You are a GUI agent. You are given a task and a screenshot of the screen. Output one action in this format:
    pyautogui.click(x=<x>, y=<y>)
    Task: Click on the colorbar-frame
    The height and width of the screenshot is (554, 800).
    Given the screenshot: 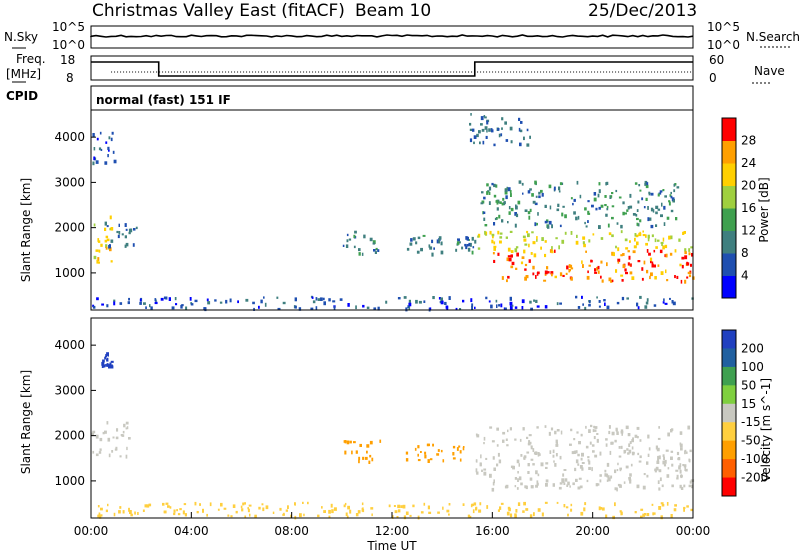 What is the action you would take?
    pyautogui.click(x=729, y=208)
    